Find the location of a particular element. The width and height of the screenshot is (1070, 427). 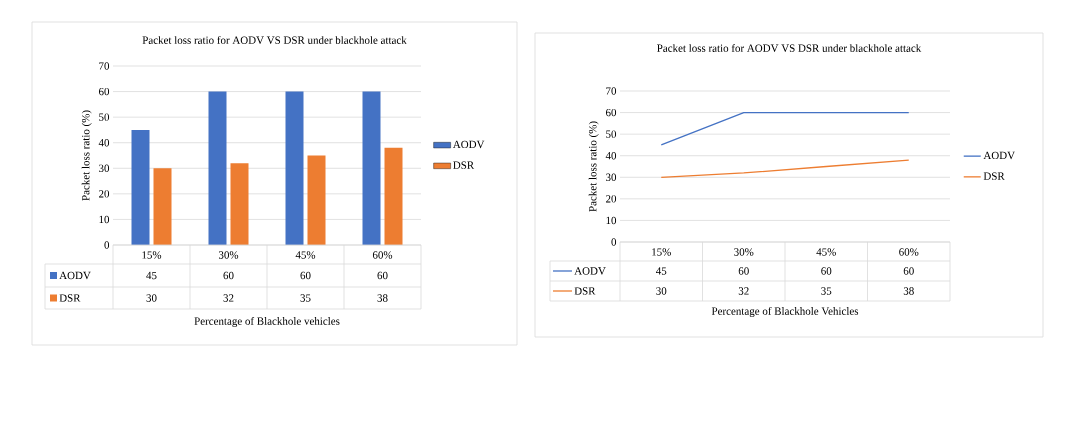

x-axis-title: Percentage of Blackhole vehicles is located at coordinates (267, 322).